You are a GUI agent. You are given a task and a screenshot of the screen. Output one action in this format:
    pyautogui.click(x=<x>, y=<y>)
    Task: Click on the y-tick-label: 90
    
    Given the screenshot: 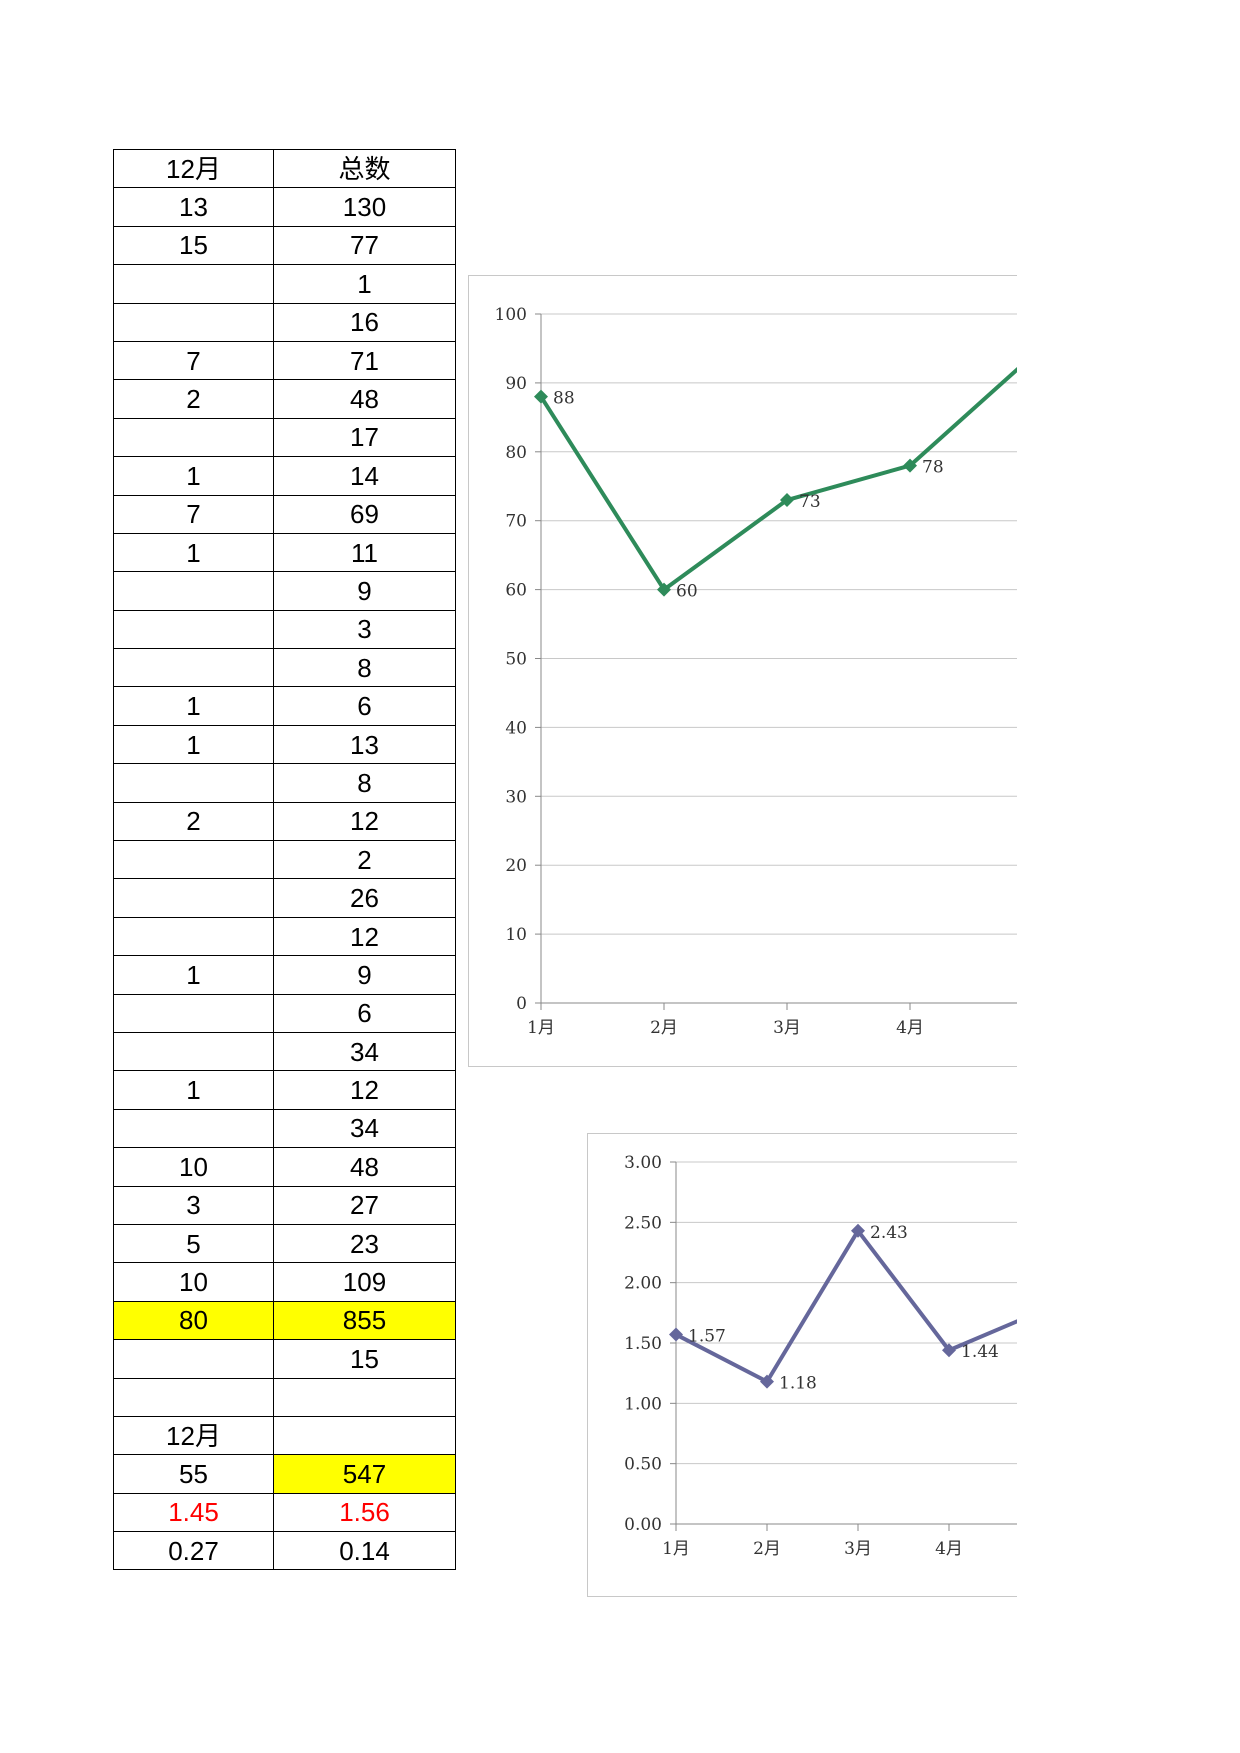 What is the action you would take?
    pyautogui.click(x=516, y=384)
    